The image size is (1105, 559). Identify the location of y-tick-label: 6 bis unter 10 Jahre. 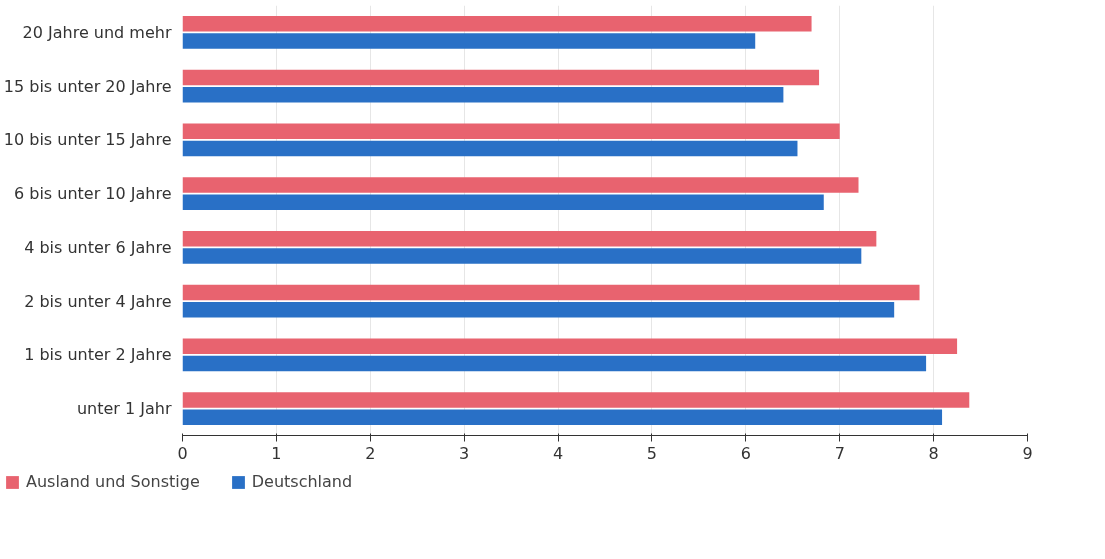
(92, 194).